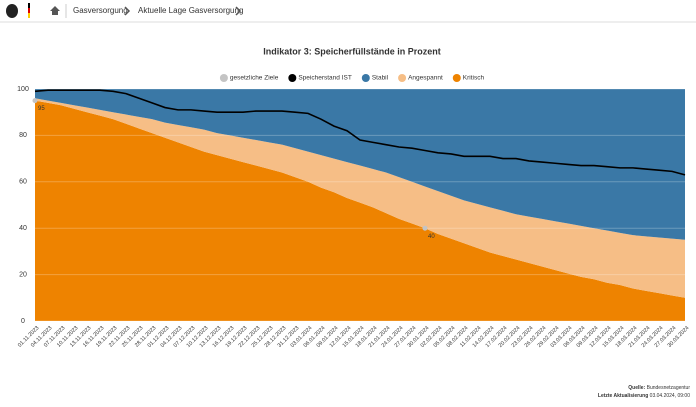 The height and width of the screenshot is (407, 696). Describe the element at coordinates (325, 78) in the screenshot. I see `legend-label: Speicherstand IST` at that location.